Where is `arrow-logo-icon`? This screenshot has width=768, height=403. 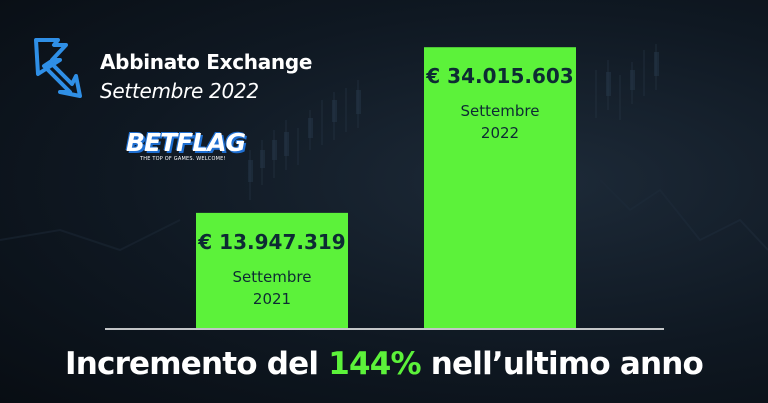
arrow-logo-icon is located at coordinates (58, 68).